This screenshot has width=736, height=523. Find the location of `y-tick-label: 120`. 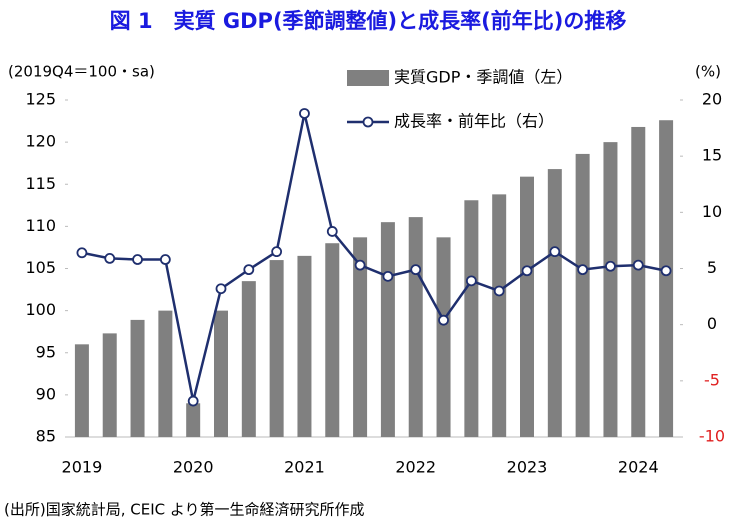

y-tick-label: 120 is located at coordinates (40, 141).